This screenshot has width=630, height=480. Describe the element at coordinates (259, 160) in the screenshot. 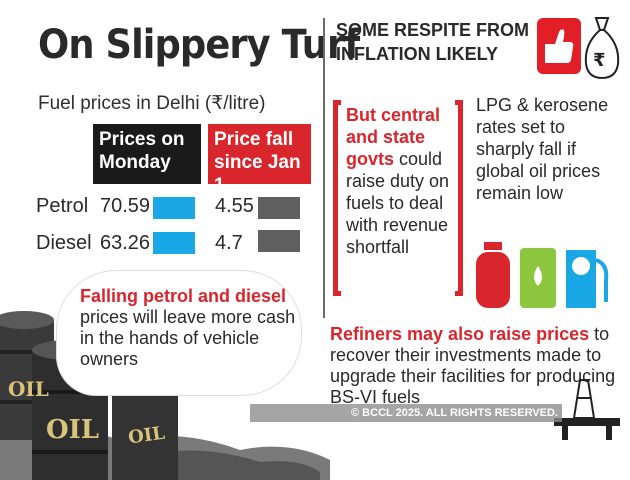

I see `header-price-fall: Price fall since Jan 1` at that location.